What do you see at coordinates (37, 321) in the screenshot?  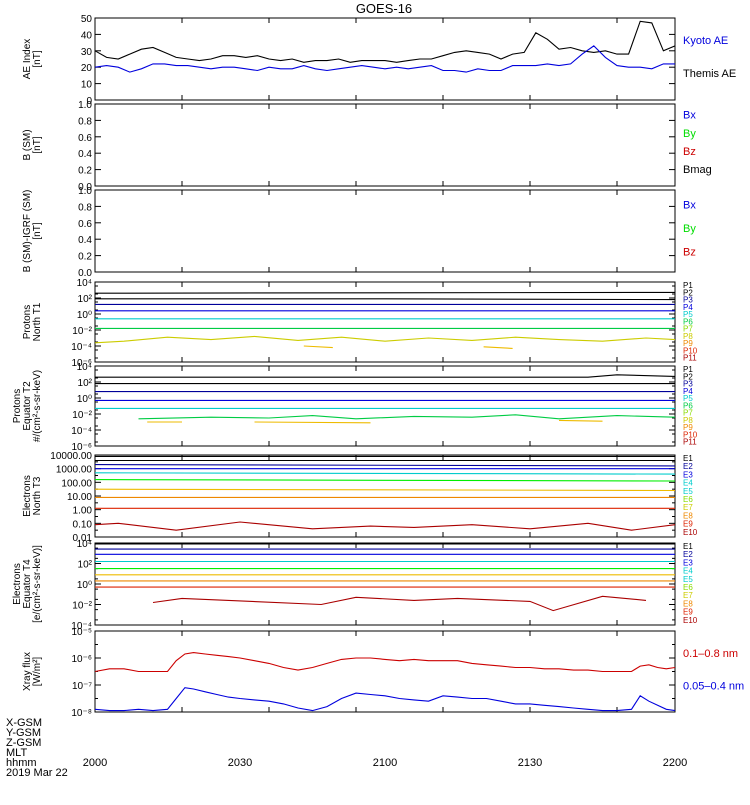 I see `y-axis-title-line: North T1` at bounding box center [37, 321].